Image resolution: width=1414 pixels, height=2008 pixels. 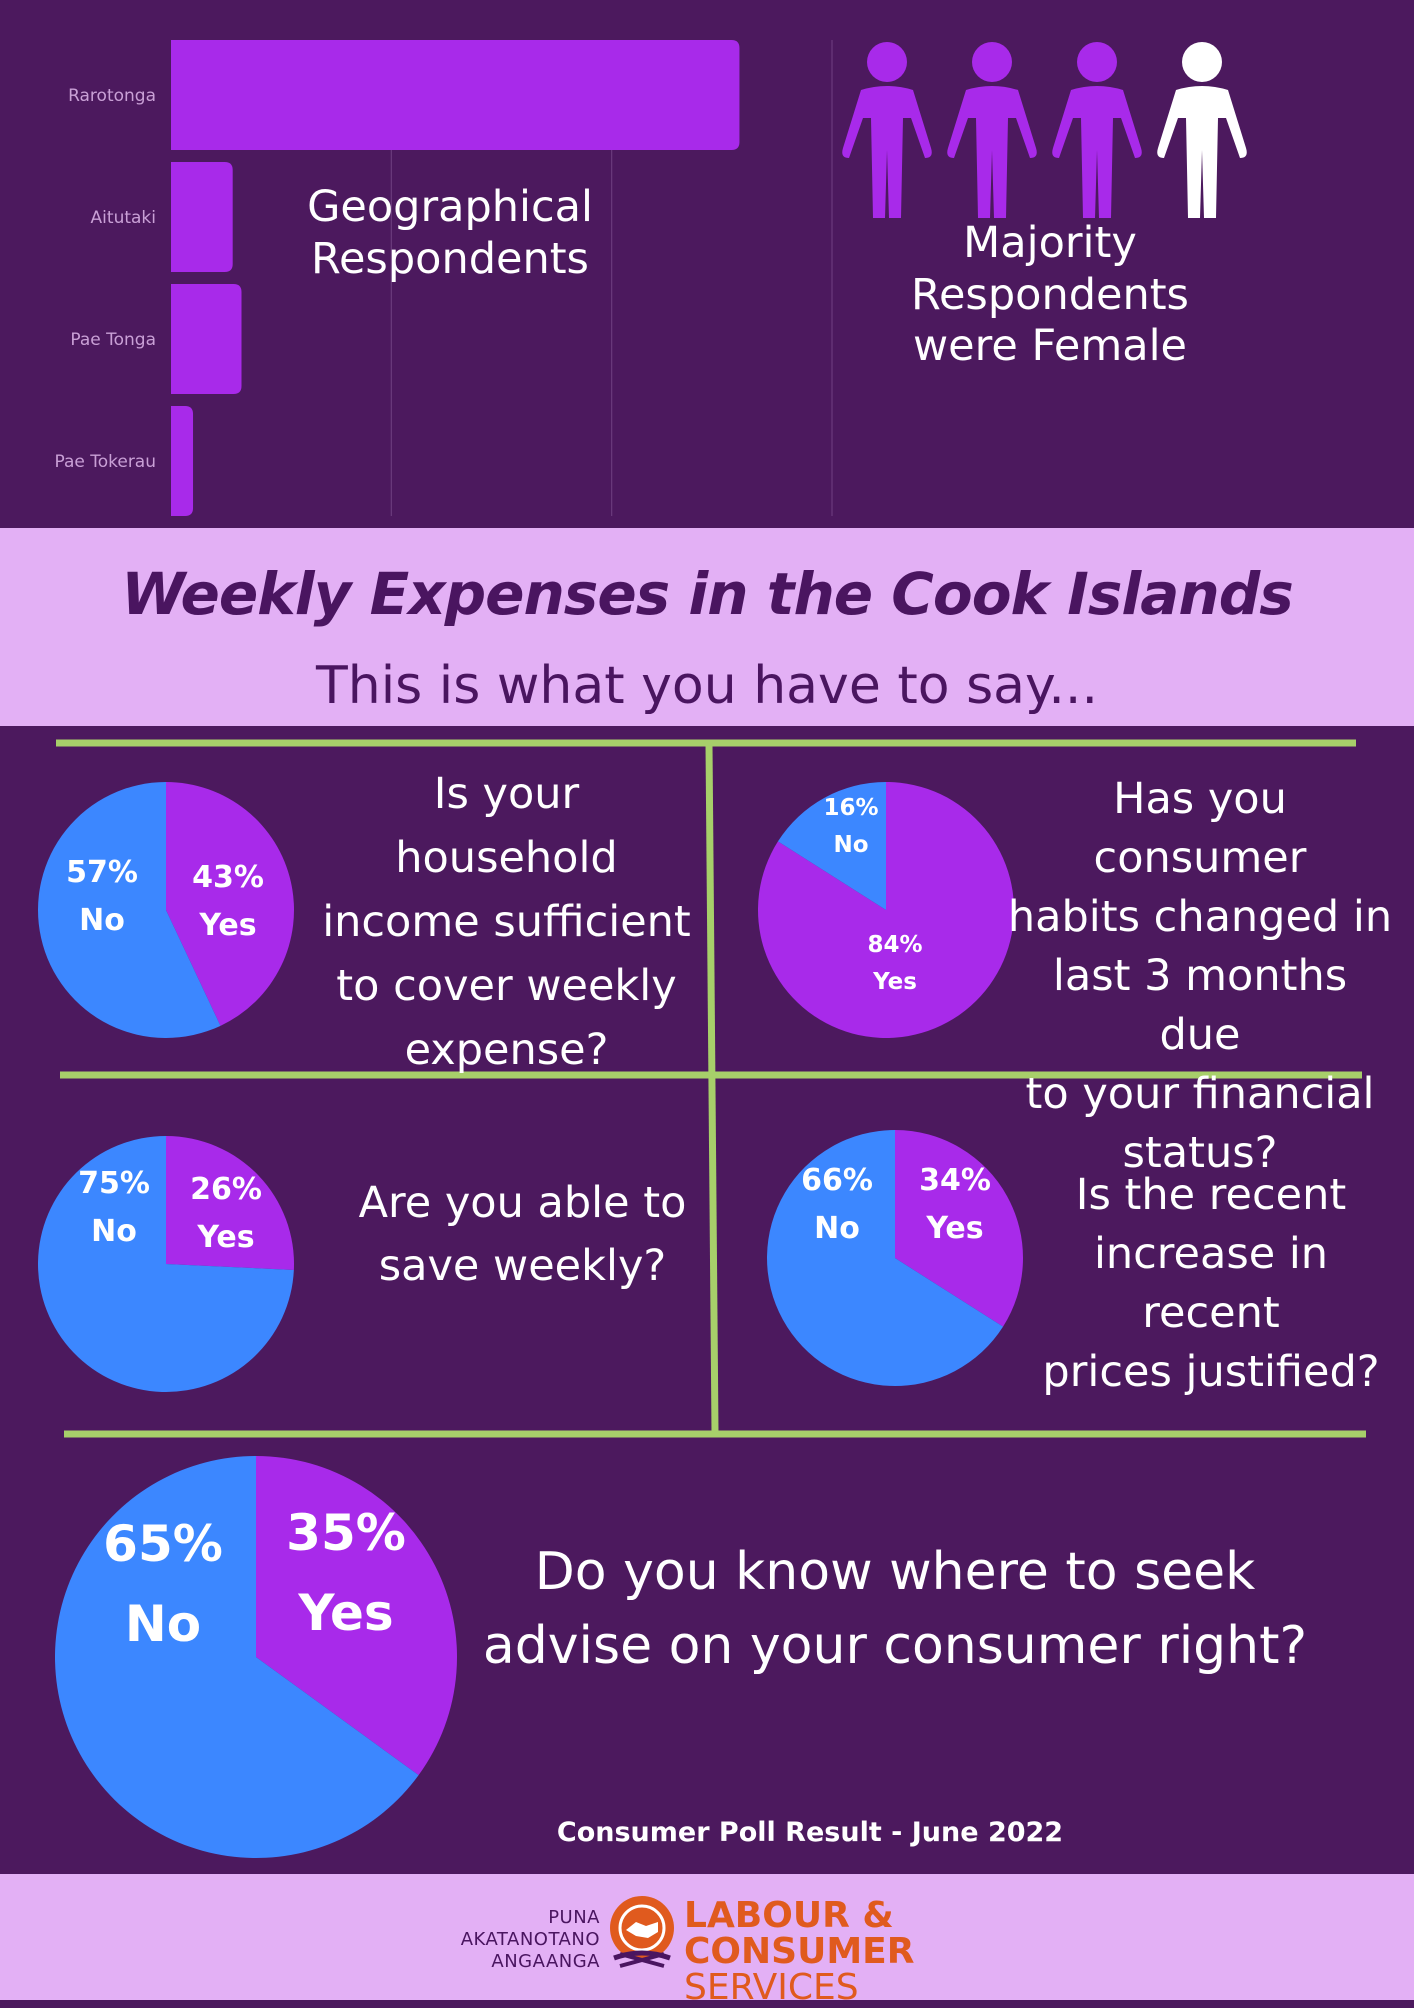 I want to click on pie-pct-label: 16%, so click(x=850, y=808).